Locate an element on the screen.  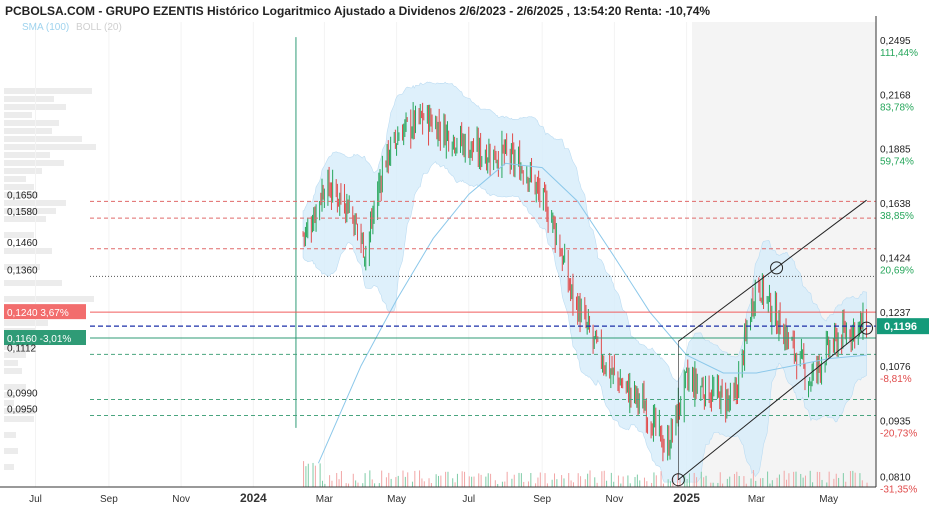
trend-channel is located at coordinates (772, 343).